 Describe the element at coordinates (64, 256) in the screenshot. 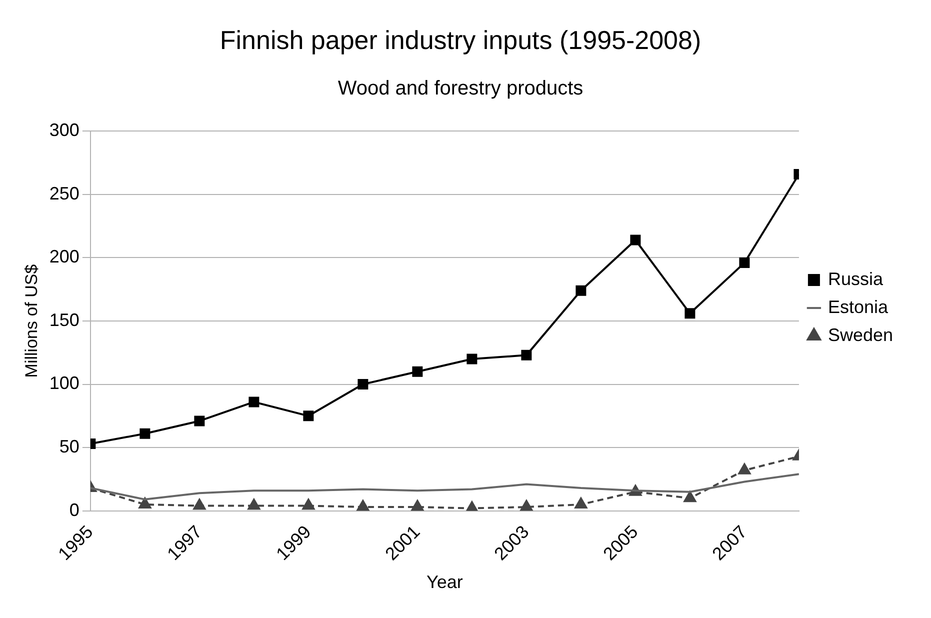

I see `y-tick-label: 200` at that location.